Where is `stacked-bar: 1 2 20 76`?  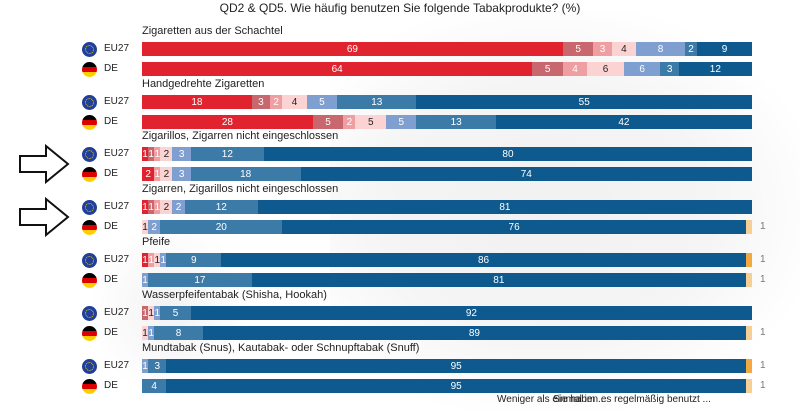 stacked-bar: 1 2 20 76 is located at coordinates (447, 227).